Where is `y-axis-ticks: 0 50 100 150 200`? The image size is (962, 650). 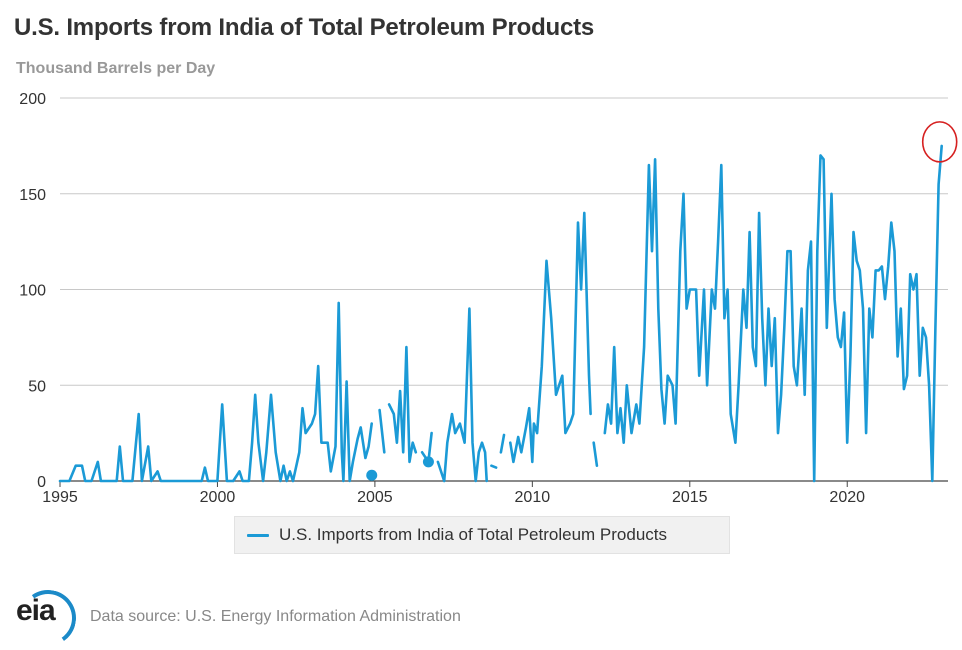 y-axis-ticks: 0 50 100 150 200 is located at coordinates (32, 291).